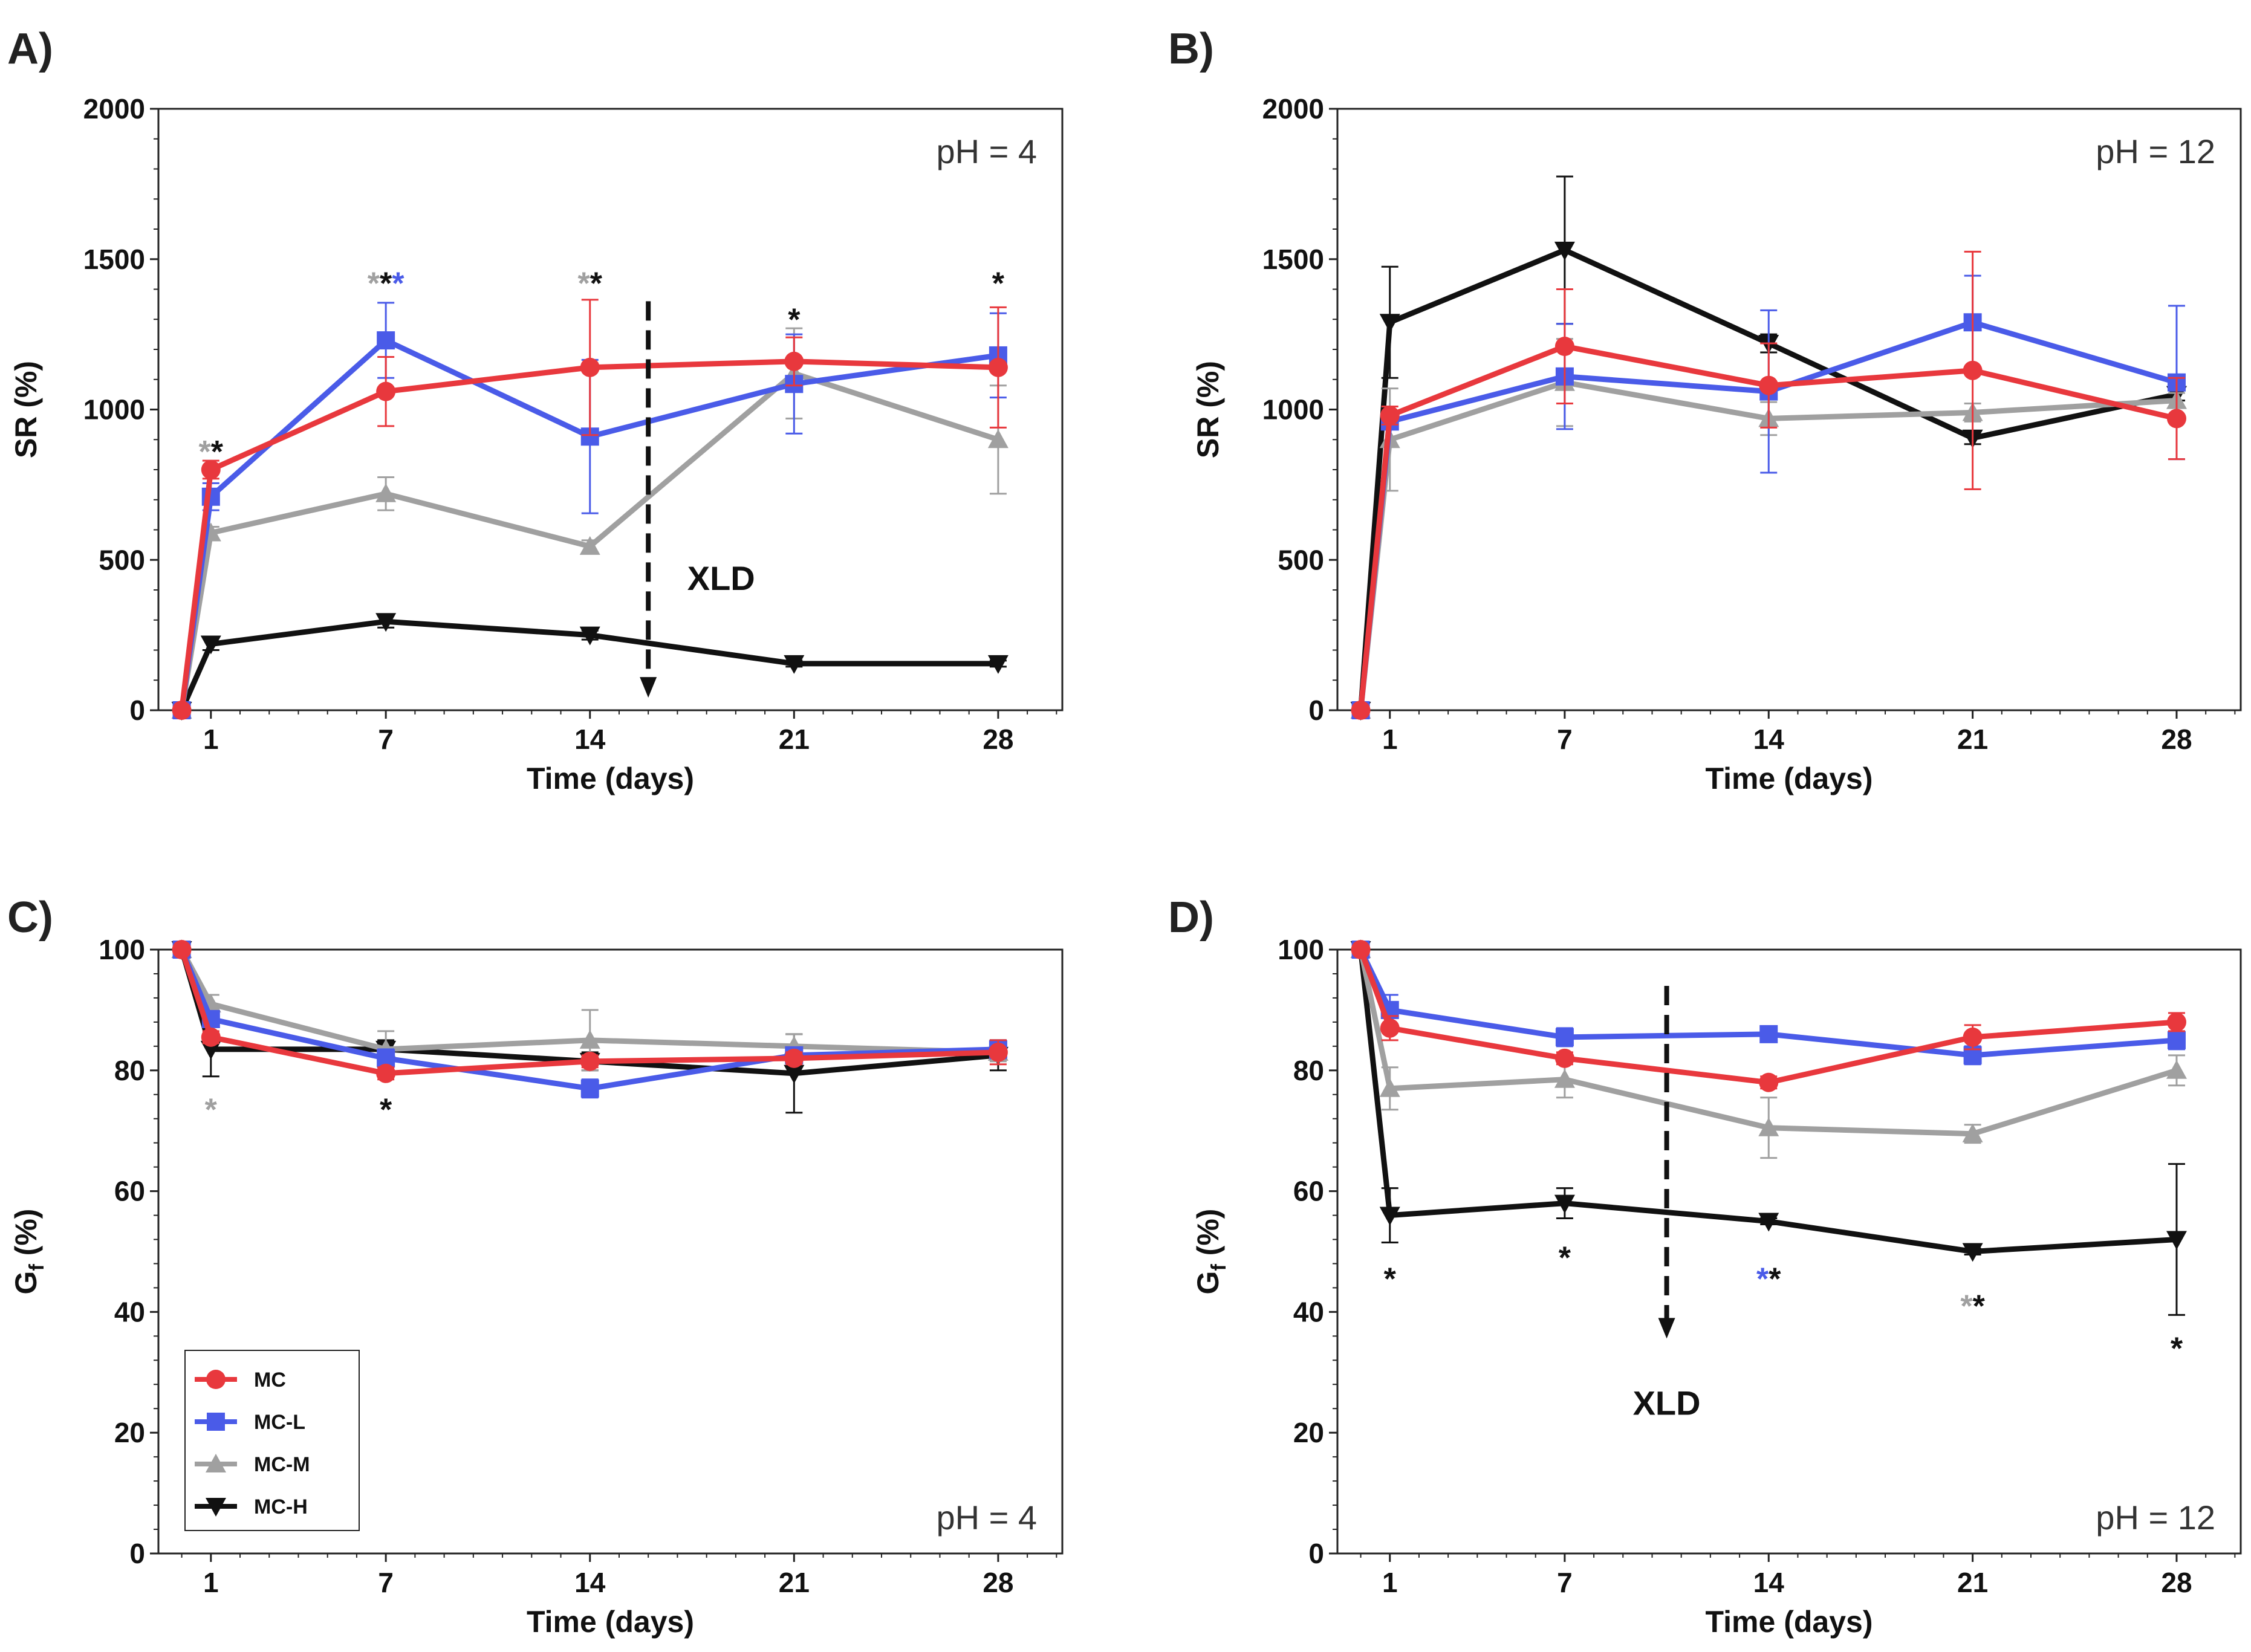  What do you see at coordinates (282, 1464) in the screenshot?
I see `legend-entry: MC-M` at bounding box center [282, 1464].